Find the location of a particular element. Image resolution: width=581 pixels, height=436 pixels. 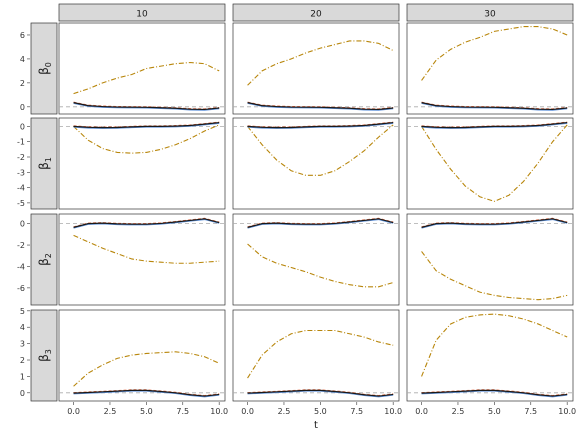

row-strip-subscript: 0 is located at coordinates (48, 64).